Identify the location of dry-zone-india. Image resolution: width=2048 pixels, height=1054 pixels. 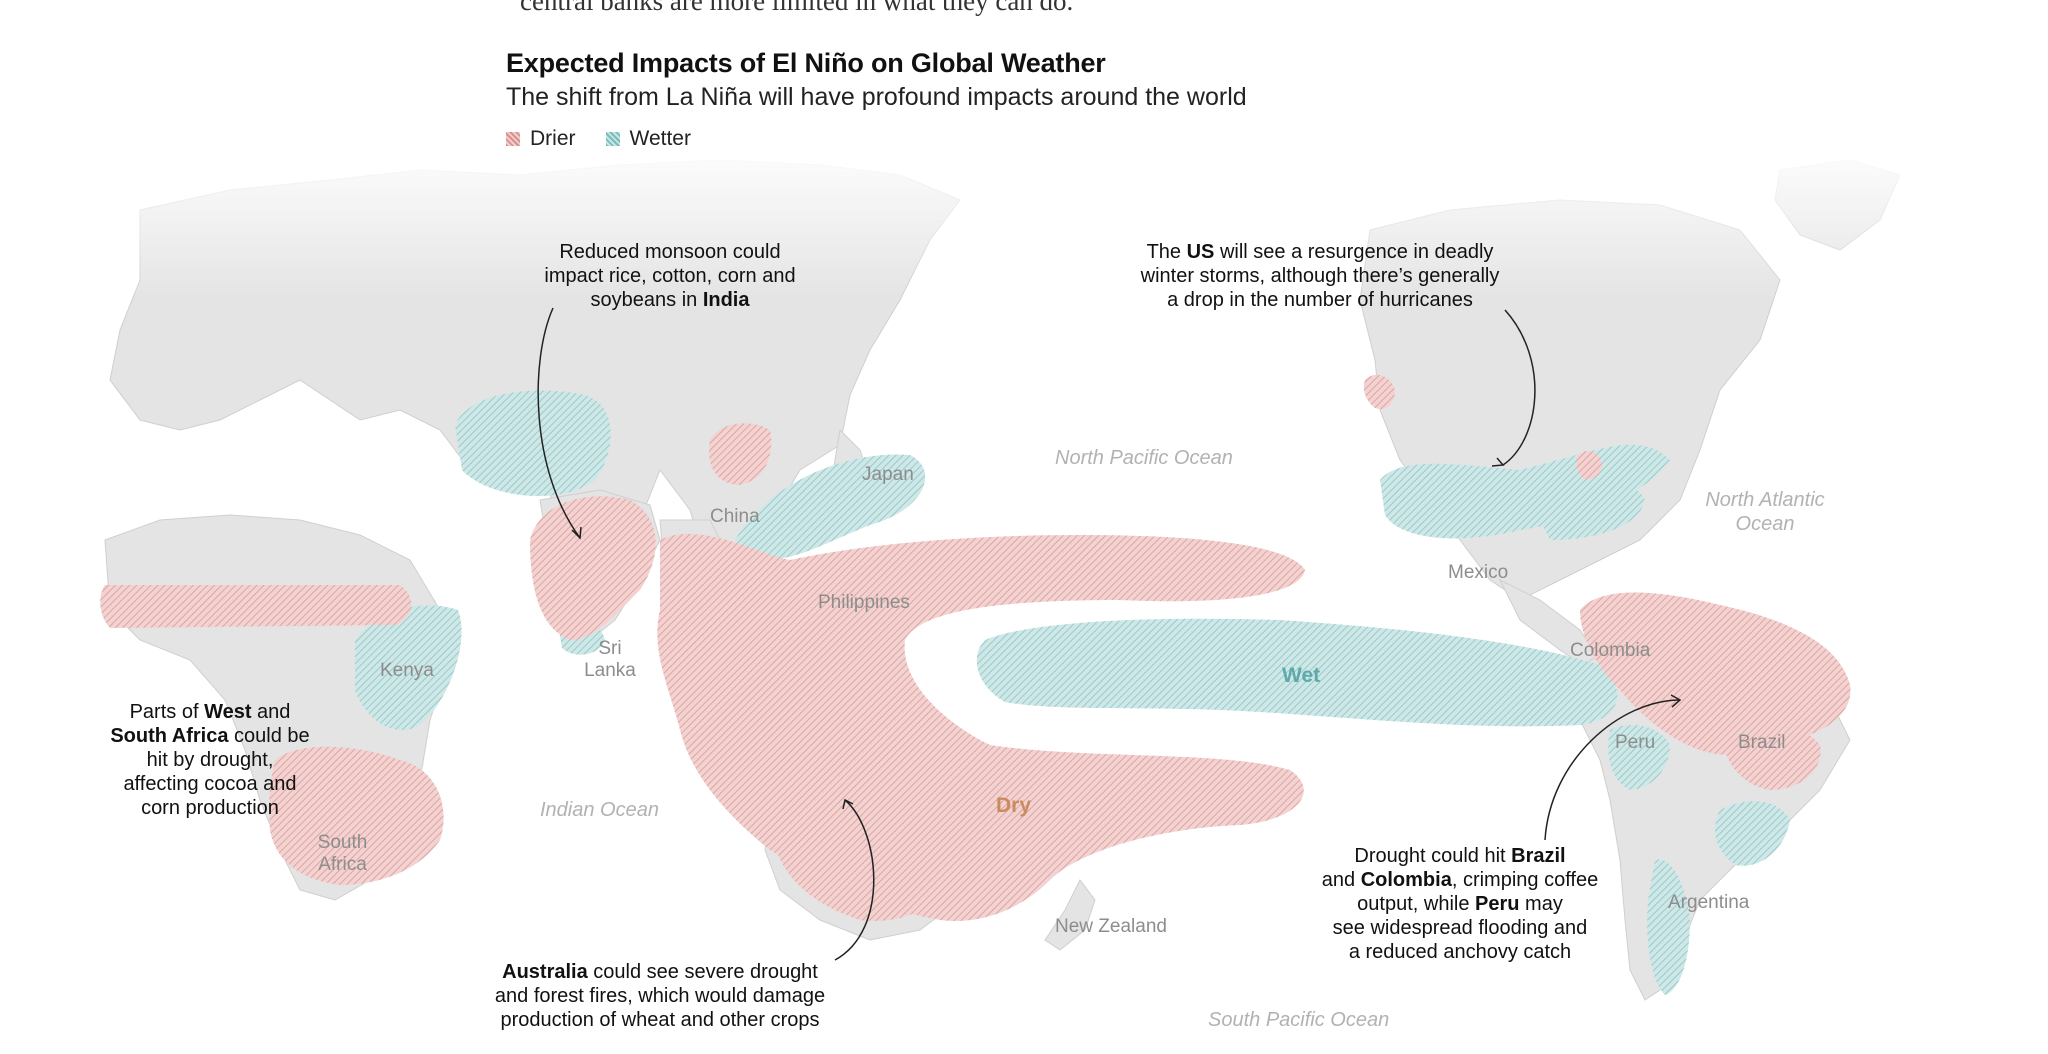
(593, 568).